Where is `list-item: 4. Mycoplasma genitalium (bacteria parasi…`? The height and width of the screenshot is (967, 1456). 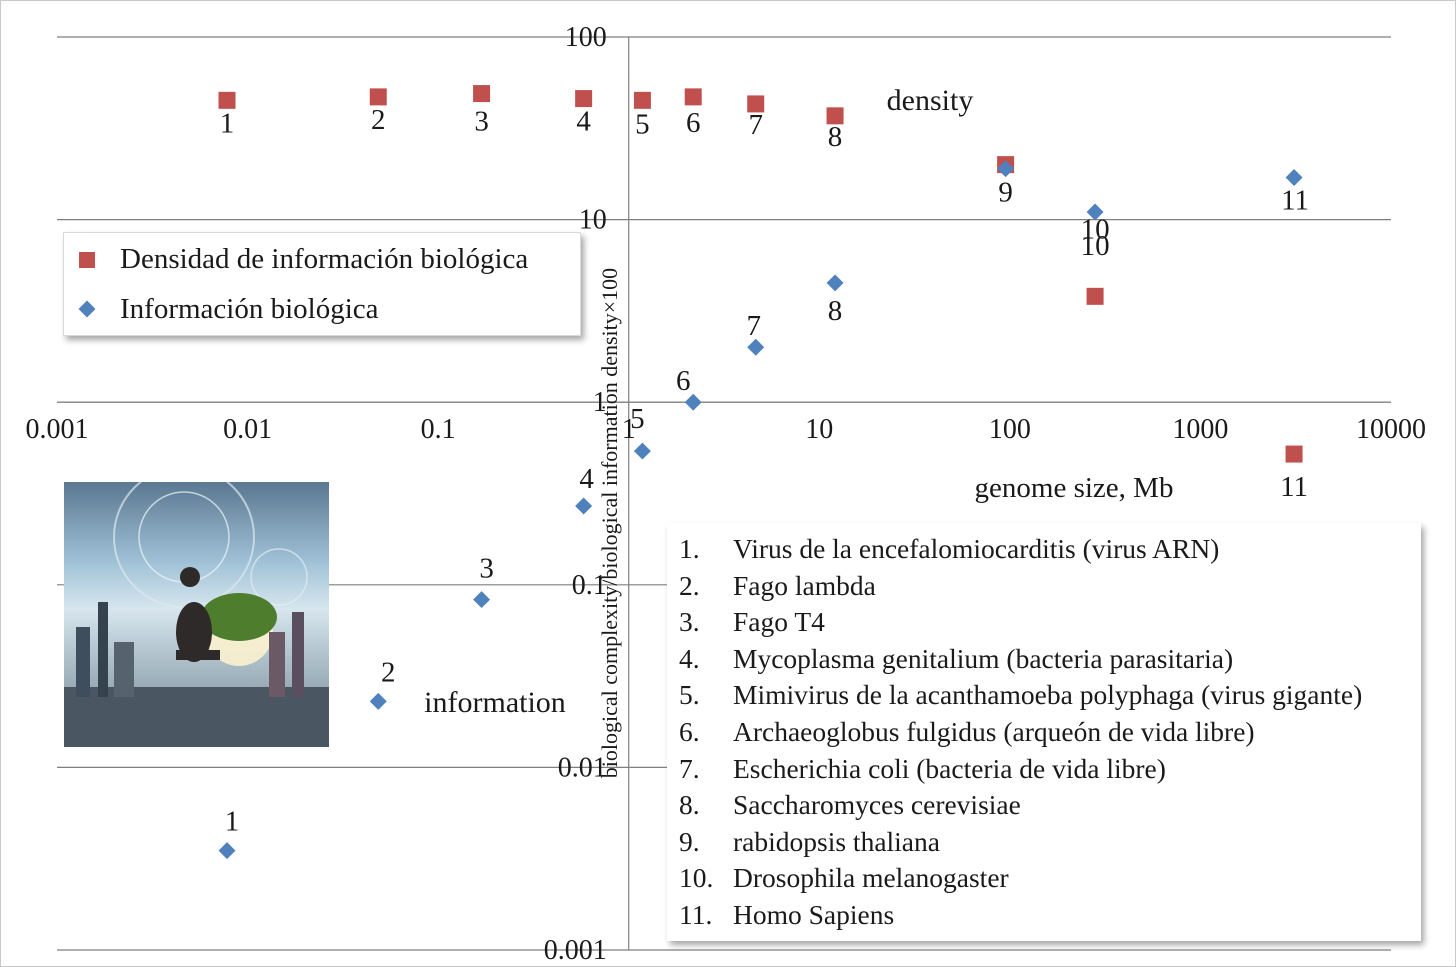 list-item: 4. Mycoplasma genitalium (bacteria parasi… is located at coordinates (1050, 659).